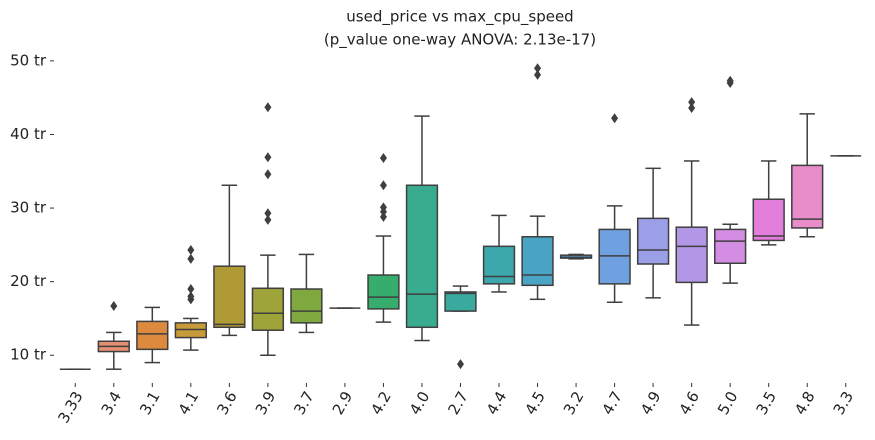 The width and height of the screenshot is (875, 440). I want to click on x-tick-label: 4.6, so click(689, 403).